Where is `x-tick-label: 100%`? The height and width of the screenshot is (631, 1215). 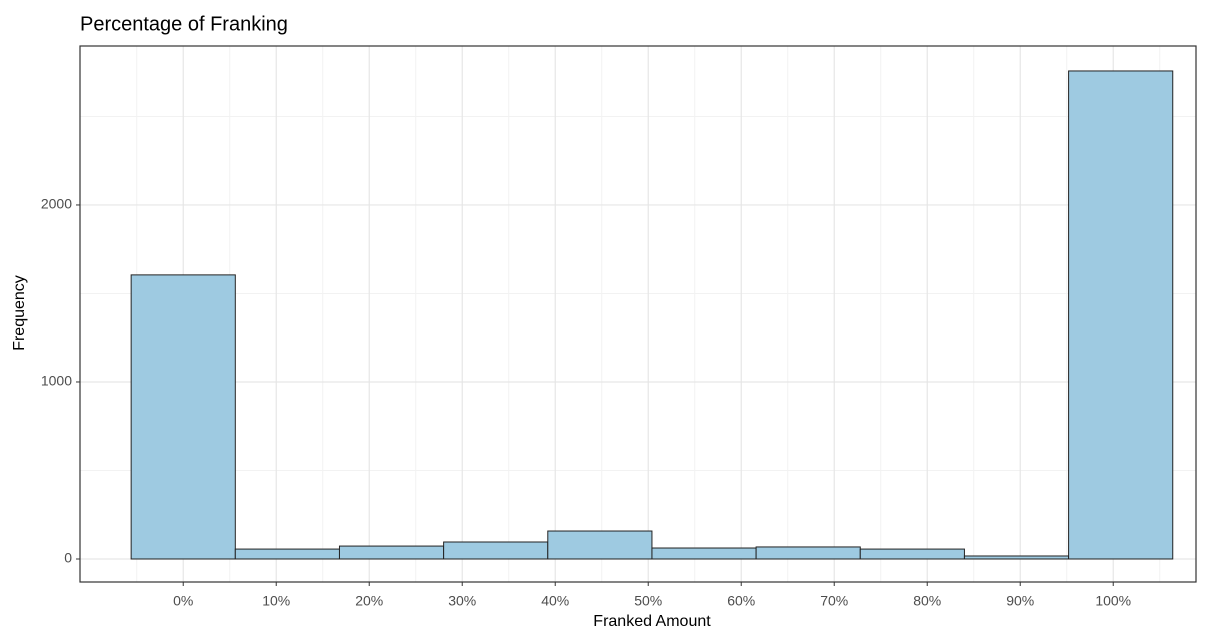
x-tick-label: 100% is located at coordinates (1113, 601).